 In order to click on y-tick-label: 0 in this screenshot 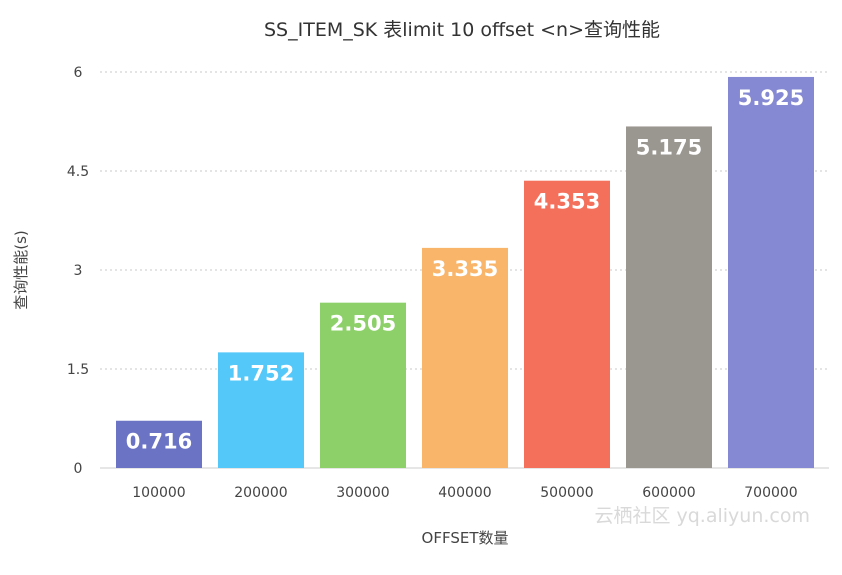, I will do `click(78, 469)`.